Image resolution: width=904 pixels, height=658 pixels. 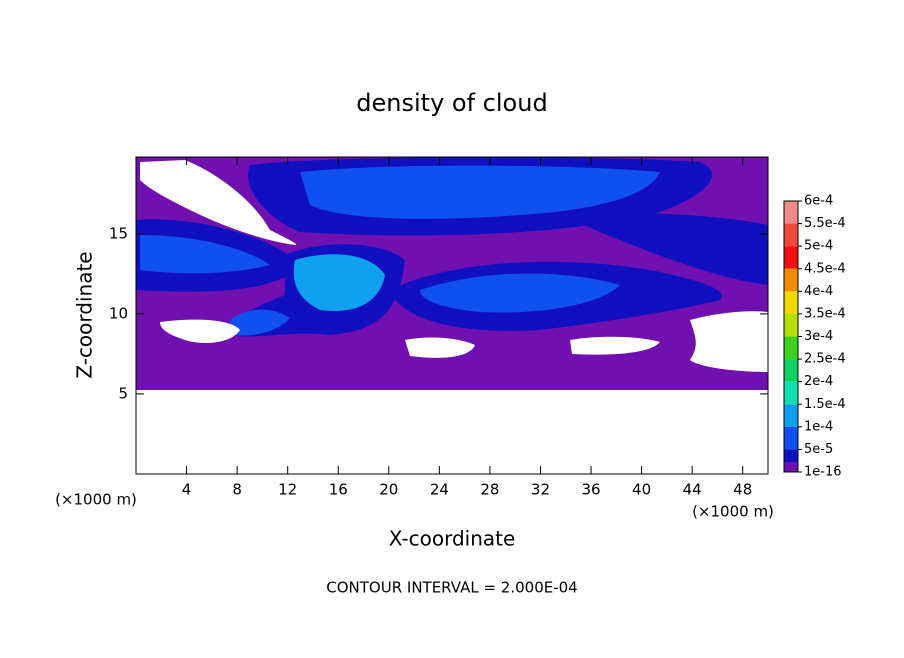 I want to click on colorbar-label: 1.5e-4, so click(x=825, y=404).